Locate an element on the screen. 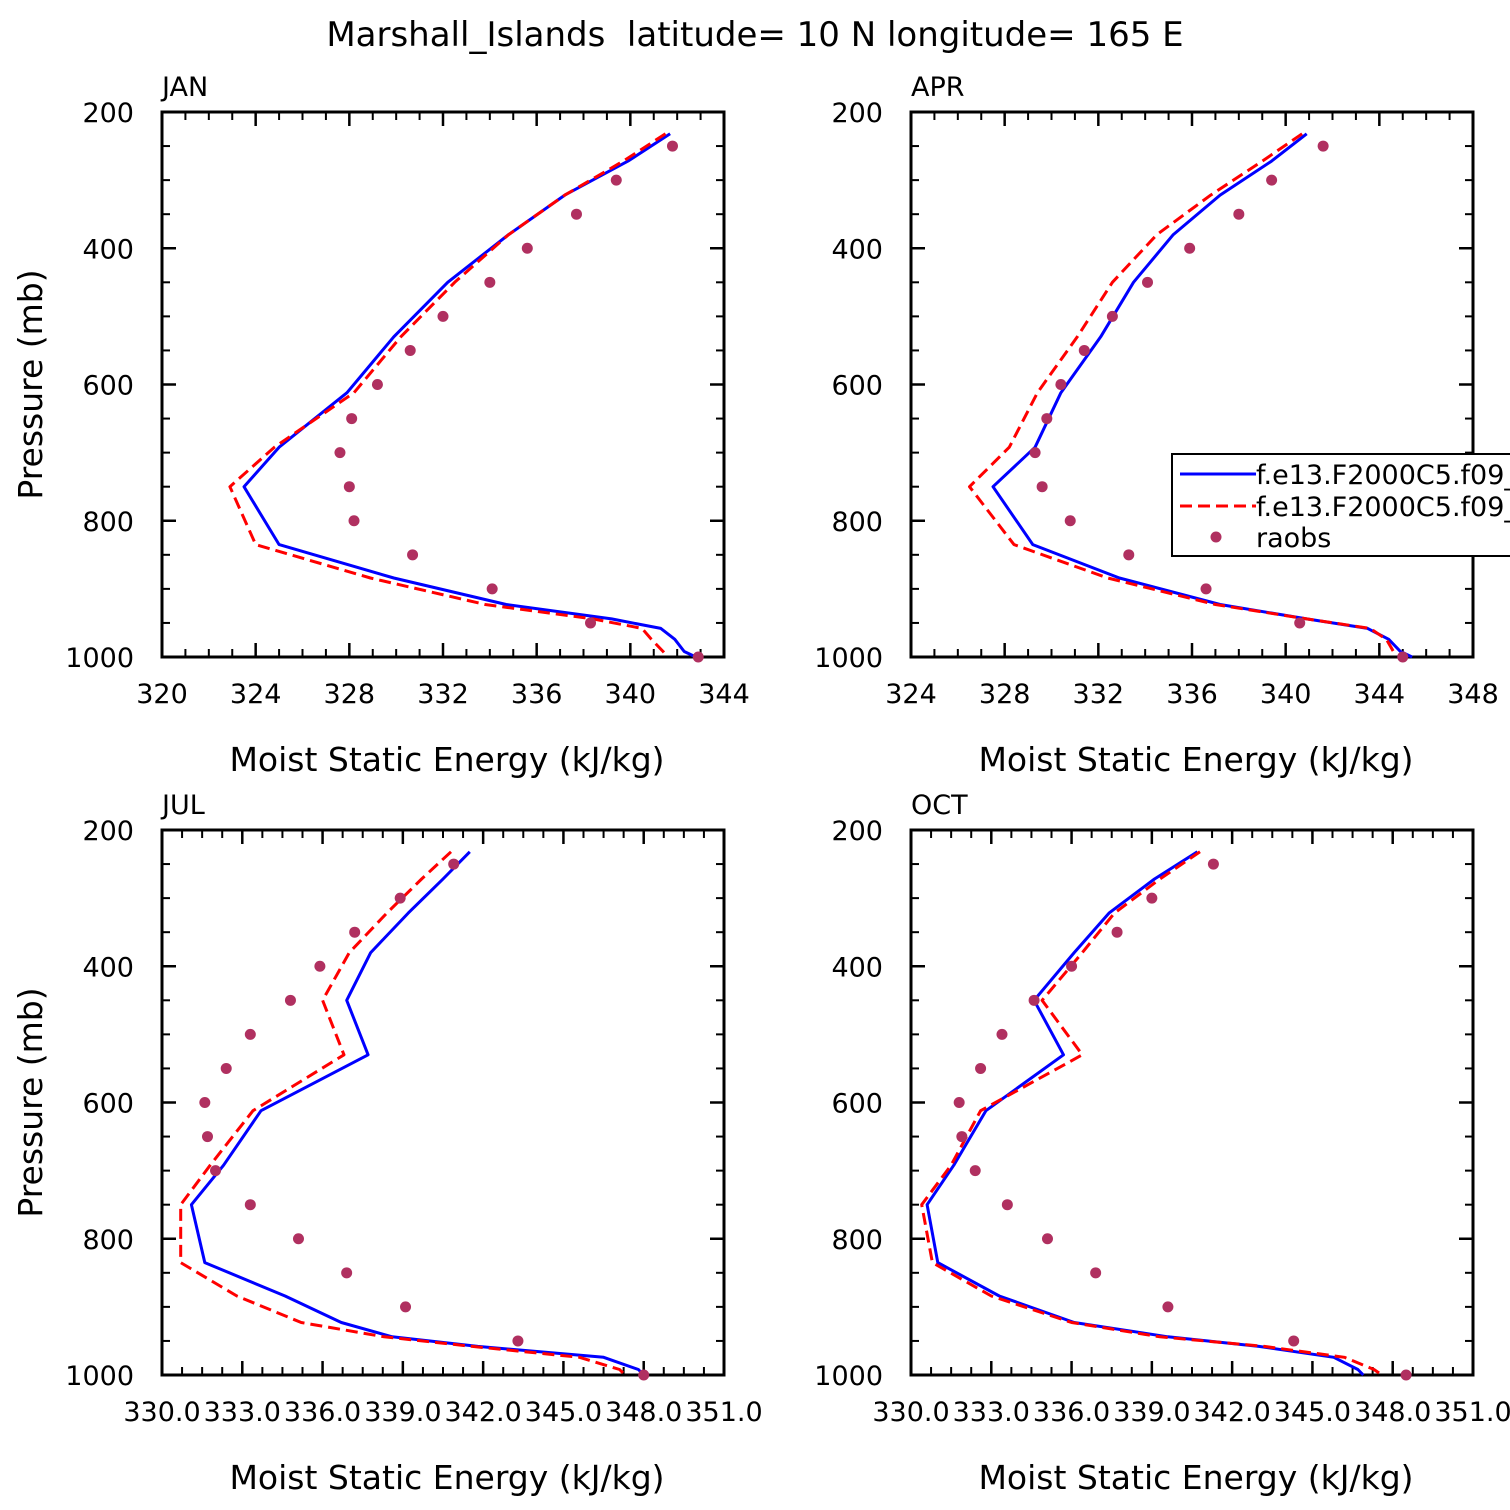 The width and height of the screenshot is (1510, 1510). legend-label: f.e13.F2000C5.f09_f09.MG1.cam.h0 is located at coordinates (1383, 475).